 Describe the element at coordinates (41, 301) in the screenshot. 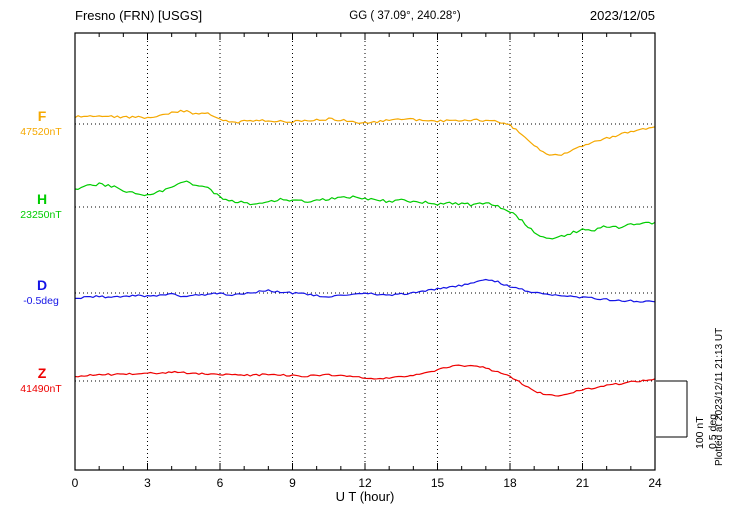

I see `series-baseline-value-d: -0.5deg` at that location.